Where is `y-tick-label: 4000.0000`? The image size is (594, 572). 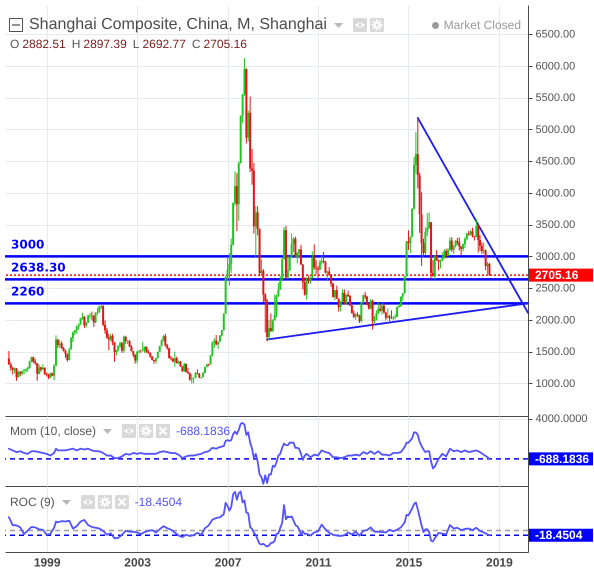 y-tick-label: 4000.0000 is located at coordinates (562, 419).